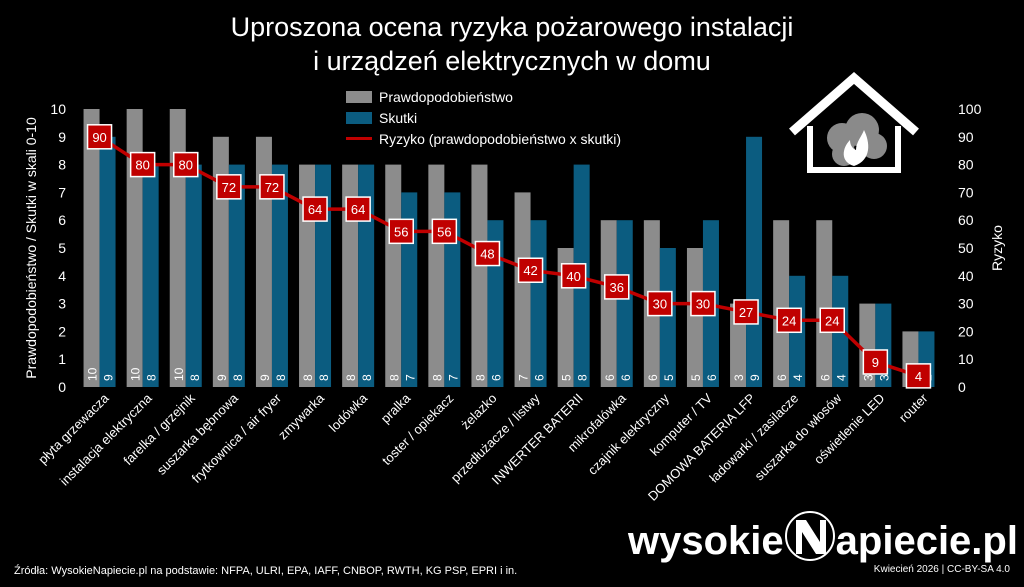  What do you see at coordinates (31, 248) in the screenshot?
I see `y-axis-label: Prawdopodobieństwo / Skutki w skali 0-10` at bounding box center [31, 248].